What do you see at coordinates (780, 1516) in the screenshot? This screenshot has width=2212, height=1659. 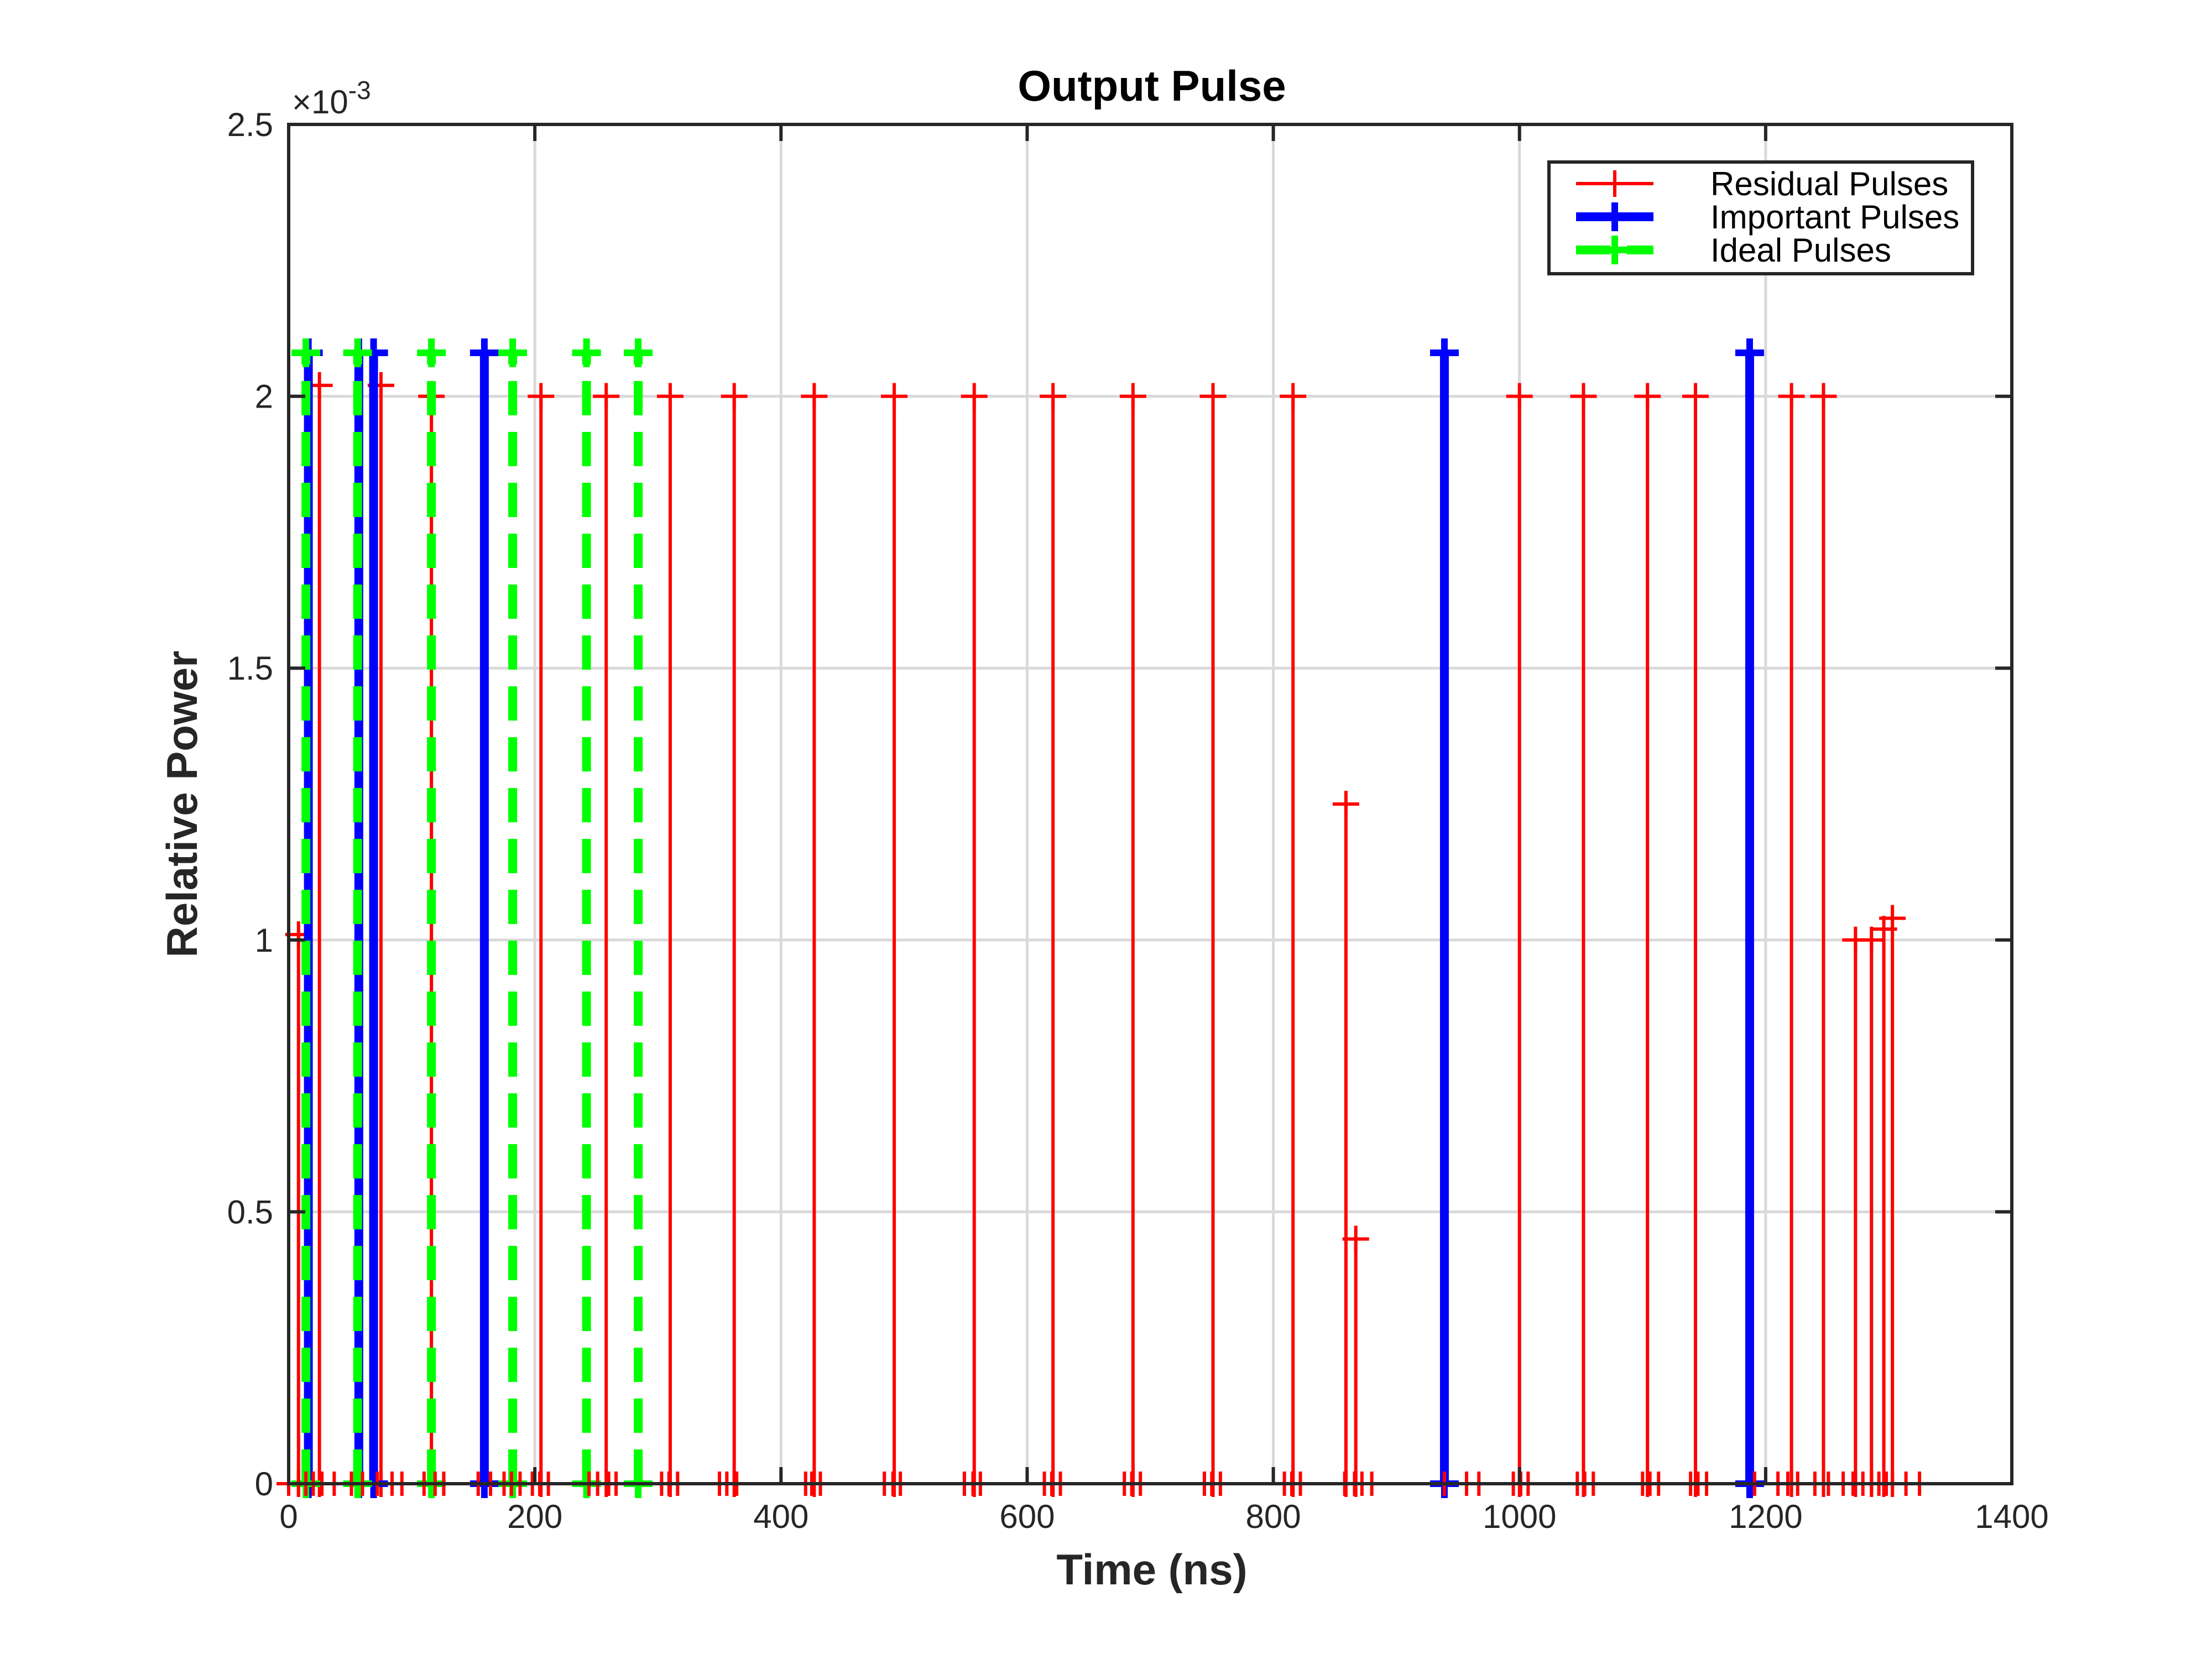 I see `x-tick-label-2: 400` at bounding box center [780, 1516].